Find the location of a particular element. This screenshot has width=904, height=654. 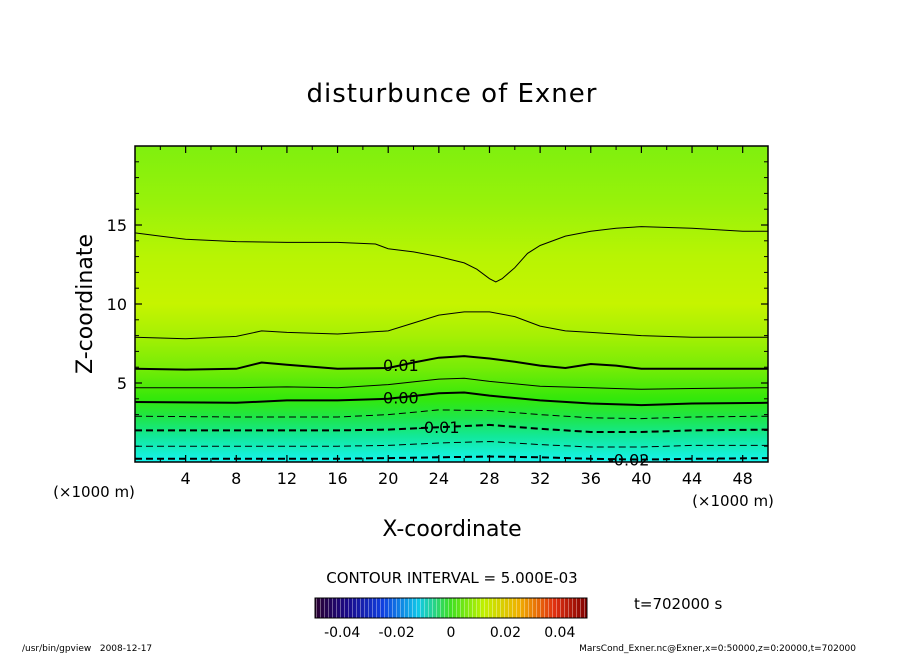

x-tick-label: 36 is located at coordinates (591, 478).